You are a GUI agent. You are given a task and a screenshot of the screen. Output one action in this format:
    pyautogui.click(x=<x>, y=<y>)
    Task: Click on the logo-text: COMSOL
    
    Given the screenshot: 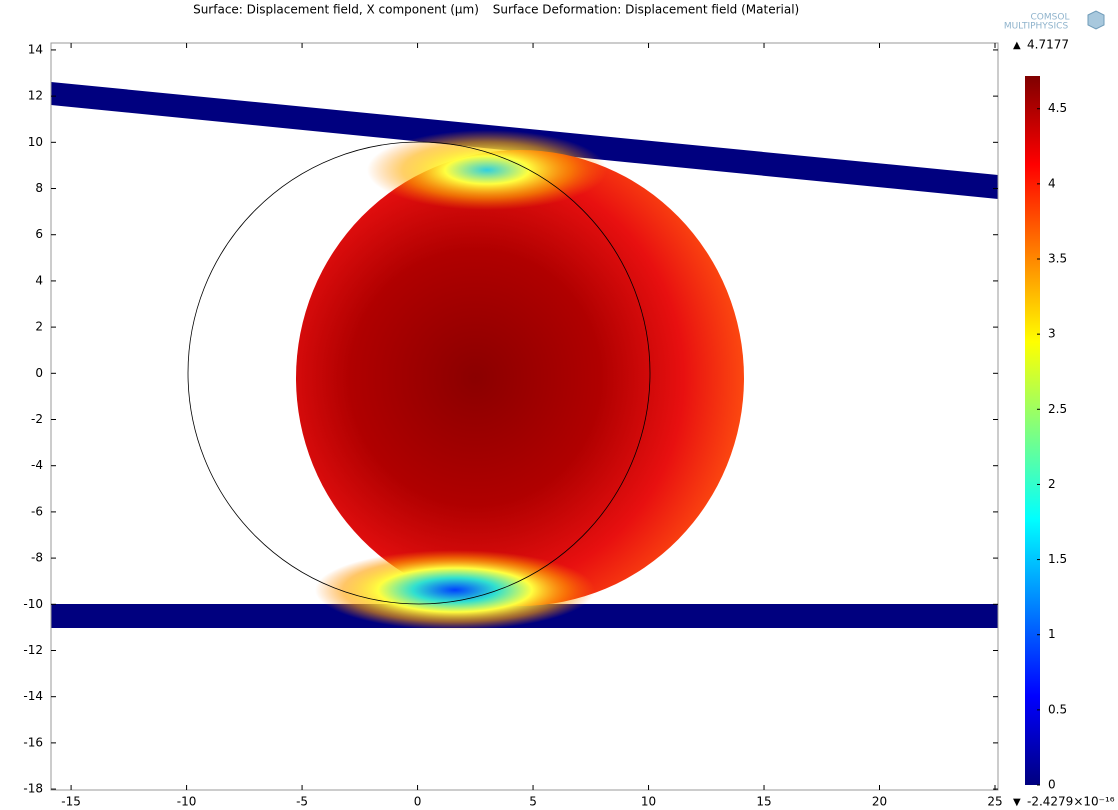 What is the action you would take?
    pyautogui.click(x=1050, y=18)
    